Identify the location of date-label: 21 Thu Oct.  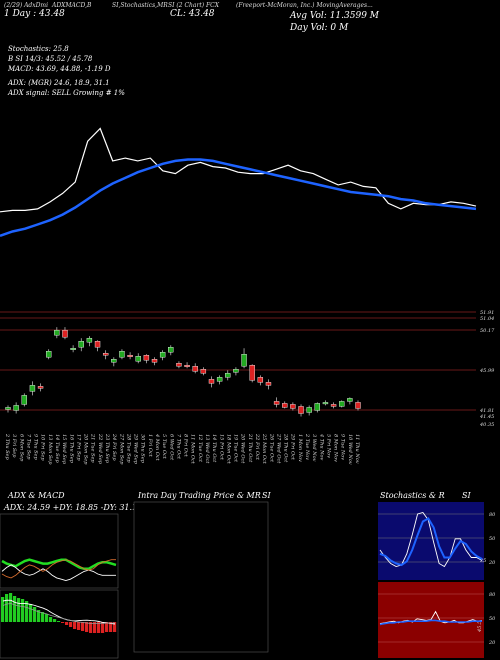
(250, 448).